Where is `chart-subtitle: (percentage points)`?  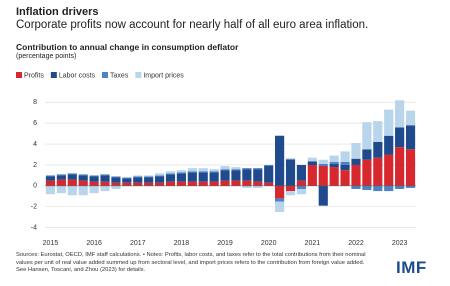
chart-subtitle: (percentage points) is located at coordinates (46, 56).